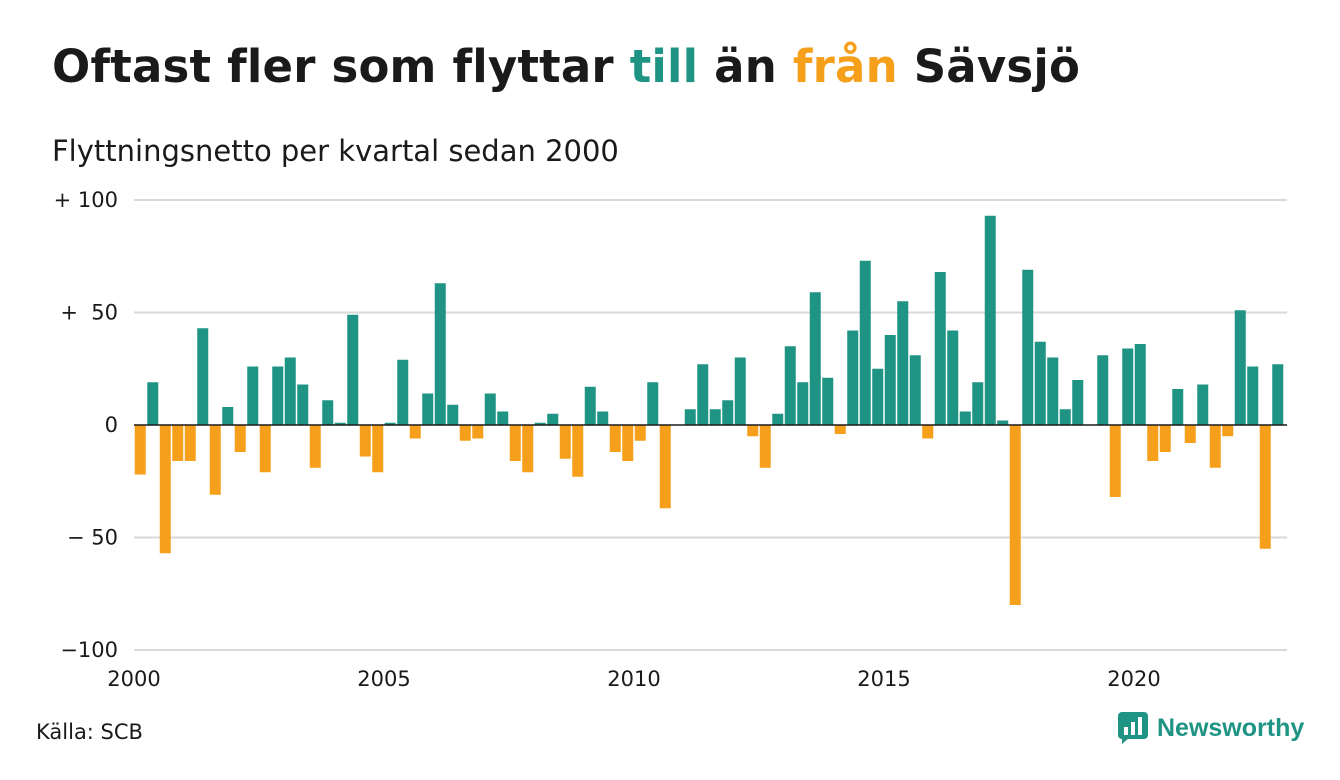  What do you see at coordinates (341, 66) in the screenshot?
I see `title-part-1: Oftast fler som flyttar` at bounding box center [341, 66].